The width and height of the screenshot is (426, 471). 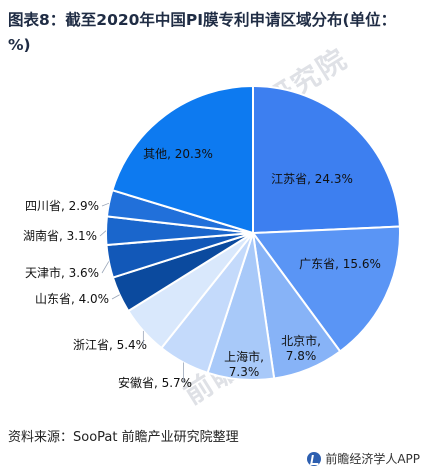 What do you see at coordinates (244, 364) in the screenshot?
I see `slice-label-上海市: 上海市, 7.3%` at bounding box center [244, 364].